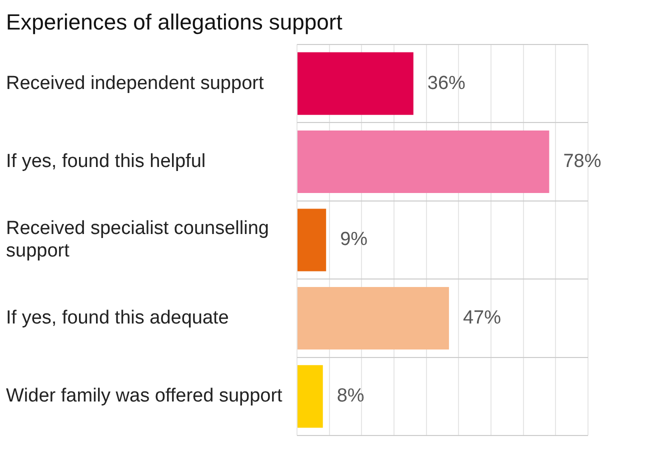 The height and width of the screenshot is (457, 648). Describe the element at coordinates (145, 396) in the screenshot. I see `y-tick-label: Wider family was offered support` at that location.